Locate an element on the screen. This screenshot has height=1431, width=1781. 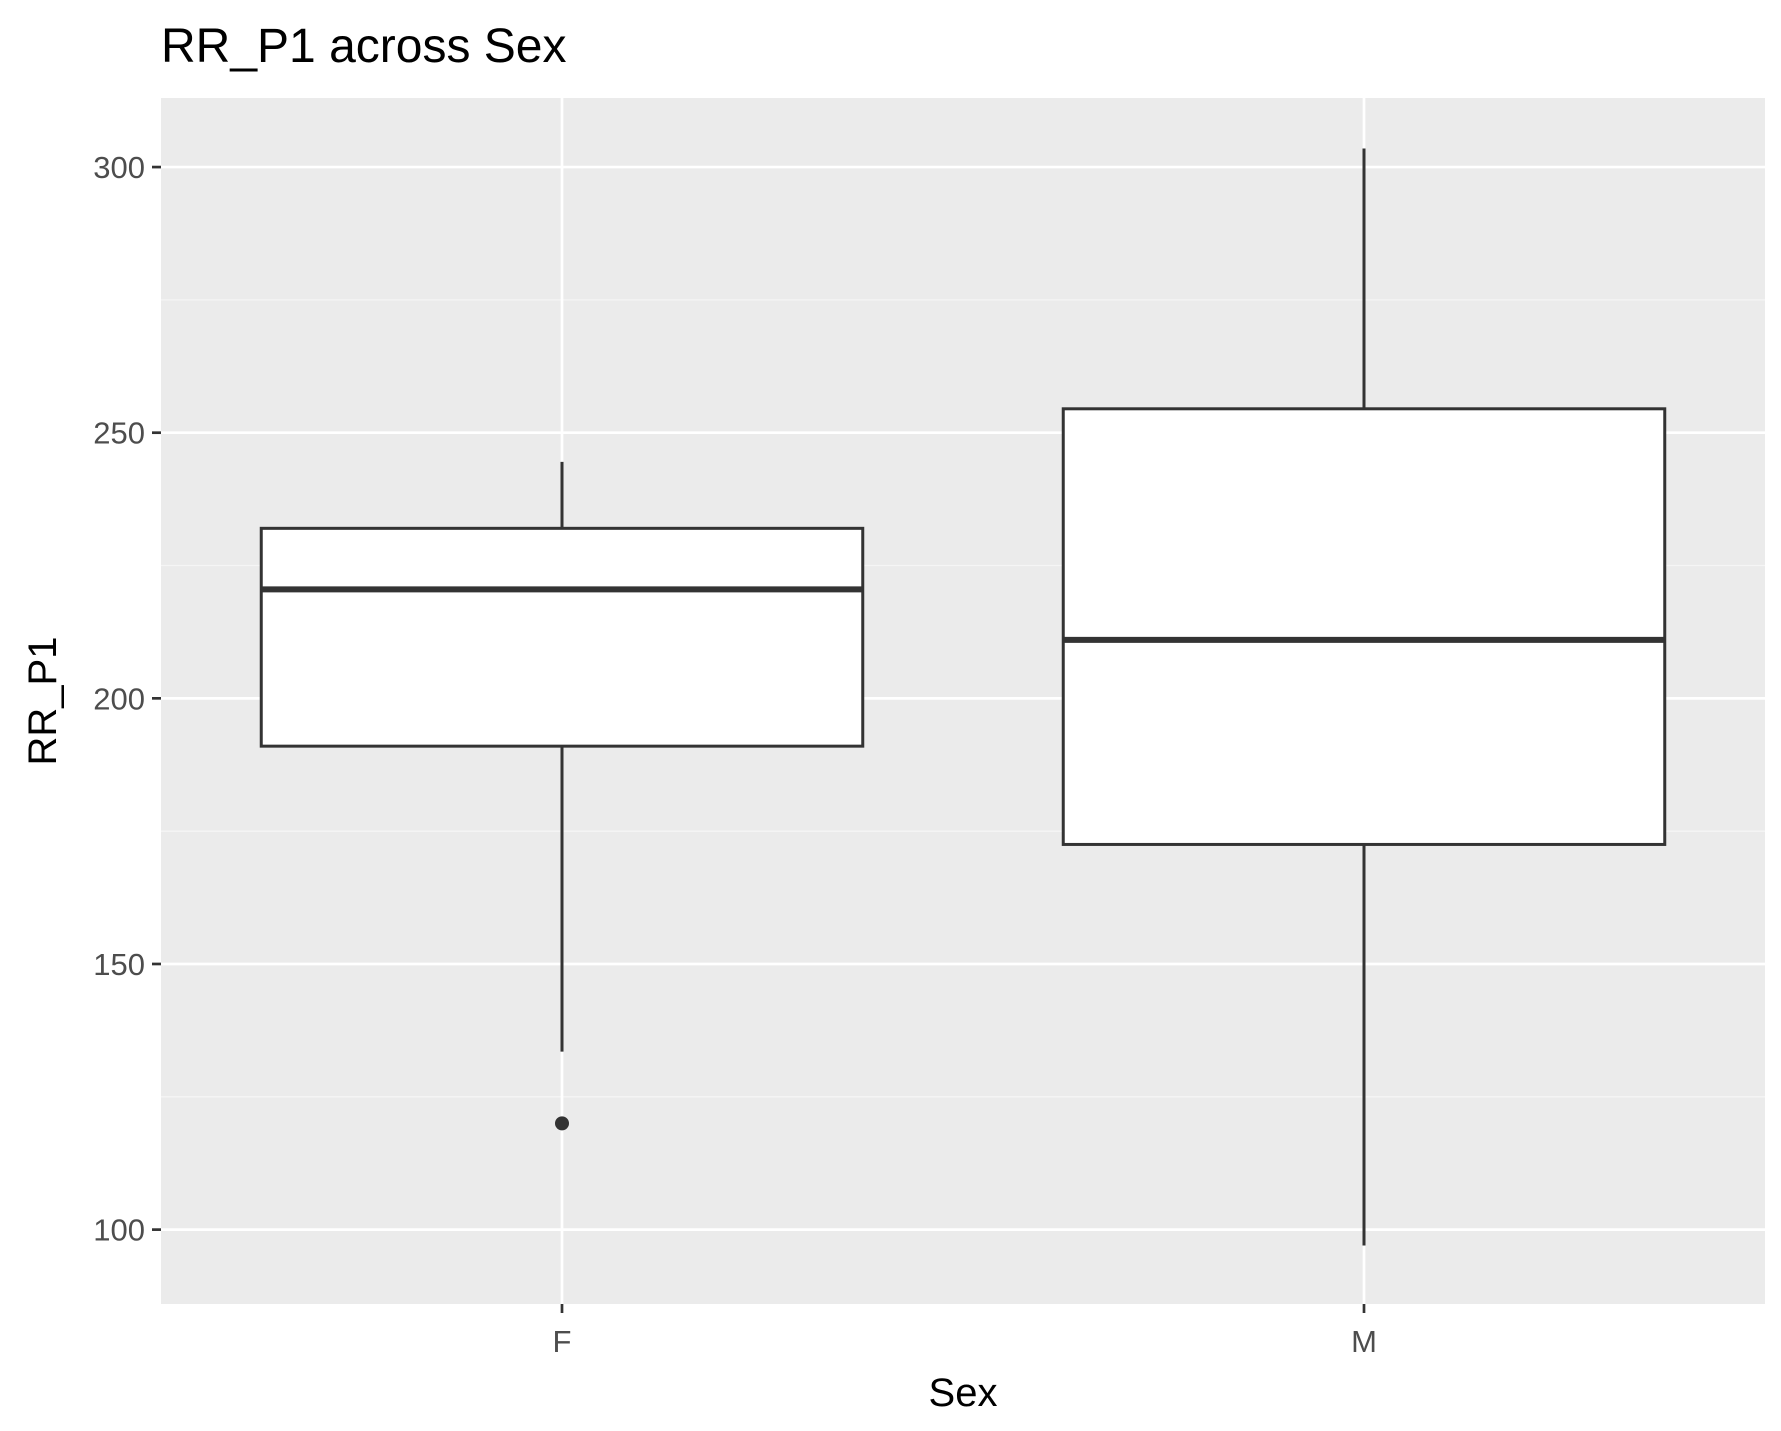
y-tick-label: 100 is located at coordinates (119, 1230).